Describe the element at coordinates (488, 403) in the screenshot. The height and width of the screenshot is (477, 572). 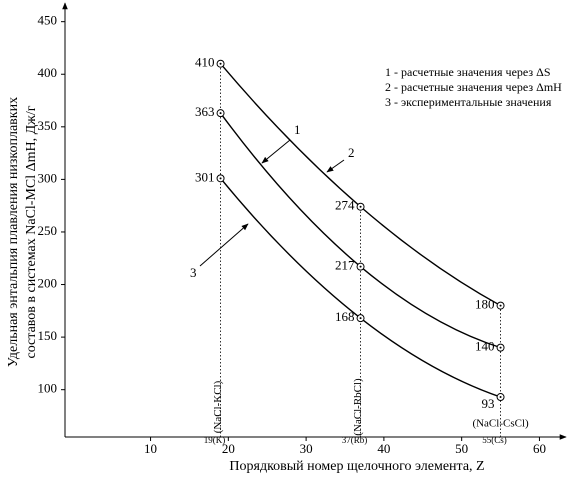
I see `value-label: 93` at that location.